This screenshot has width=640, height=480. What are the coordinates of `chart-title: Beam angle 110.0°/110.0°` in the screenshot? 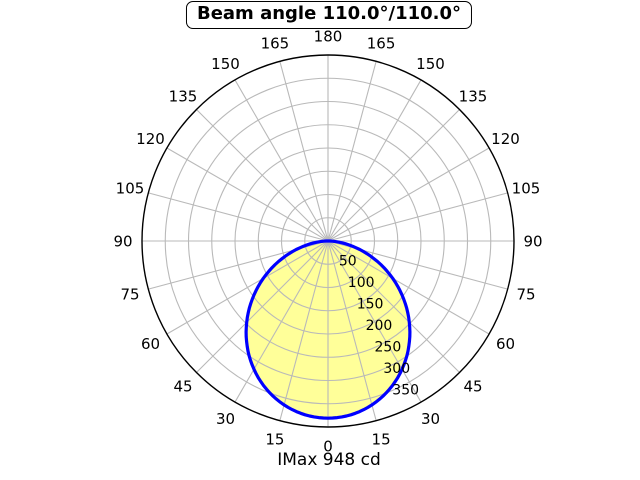 It's located at (329, 15).